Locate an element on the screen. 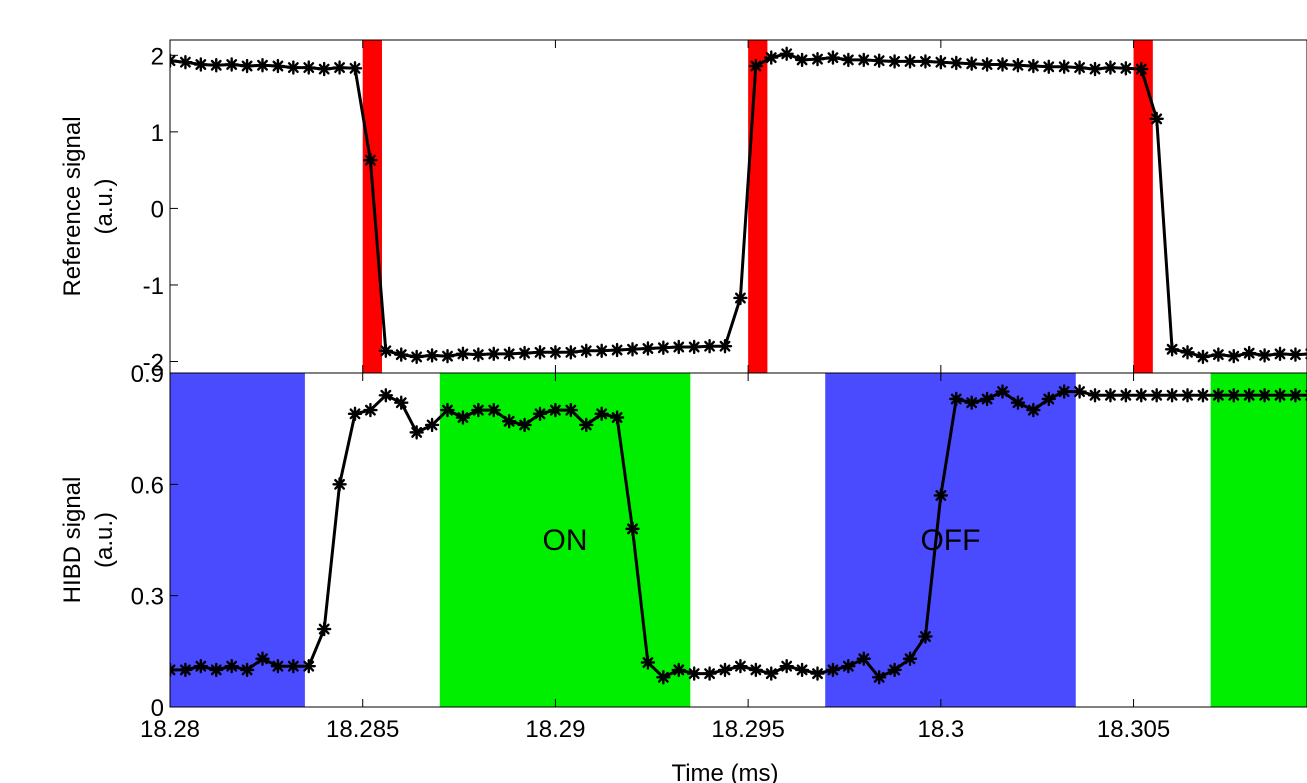 The width and height of the screenshot is (1307, 783). region-label-on: ON is located at coordinates (565, 540).